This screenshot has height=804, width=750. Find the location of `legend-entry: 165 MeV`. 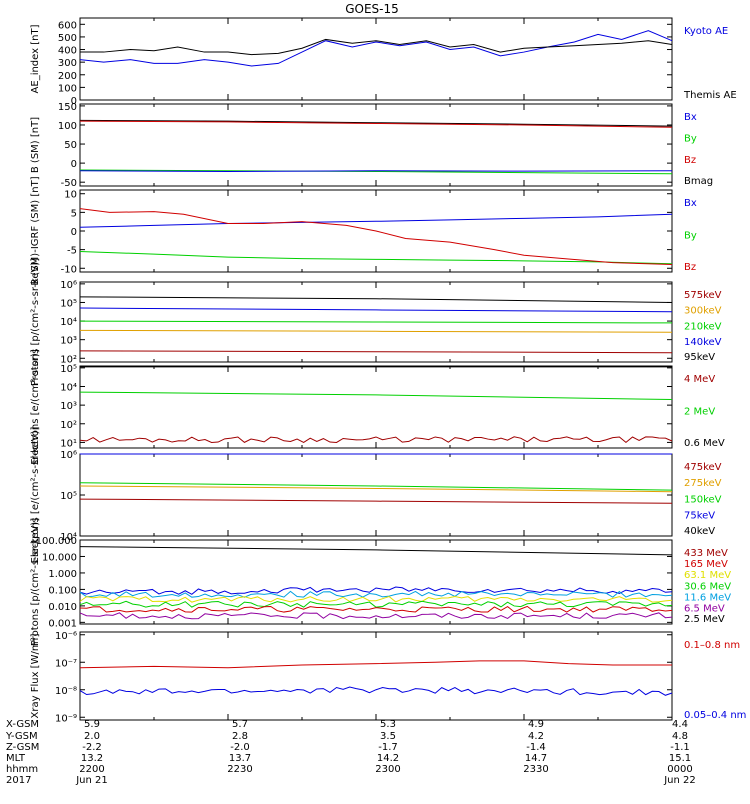

legend-entry: 165 MeV is located at coordinates (706, 564).